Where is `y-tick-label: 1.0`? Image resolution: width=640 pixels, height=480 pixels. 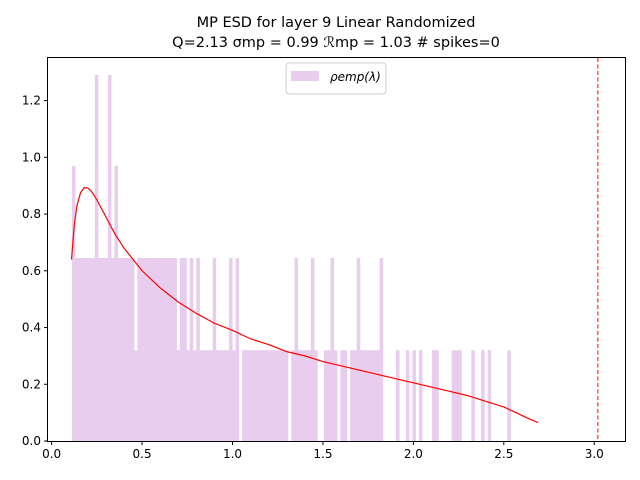
y-tick-label: 1.0 is located at coordinates (31, 157).